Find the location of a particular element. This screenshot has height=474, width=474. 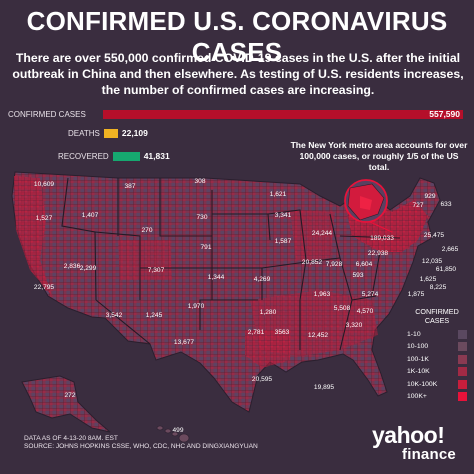

state-case-count: 7,307 is located at coordinates (156, 270).